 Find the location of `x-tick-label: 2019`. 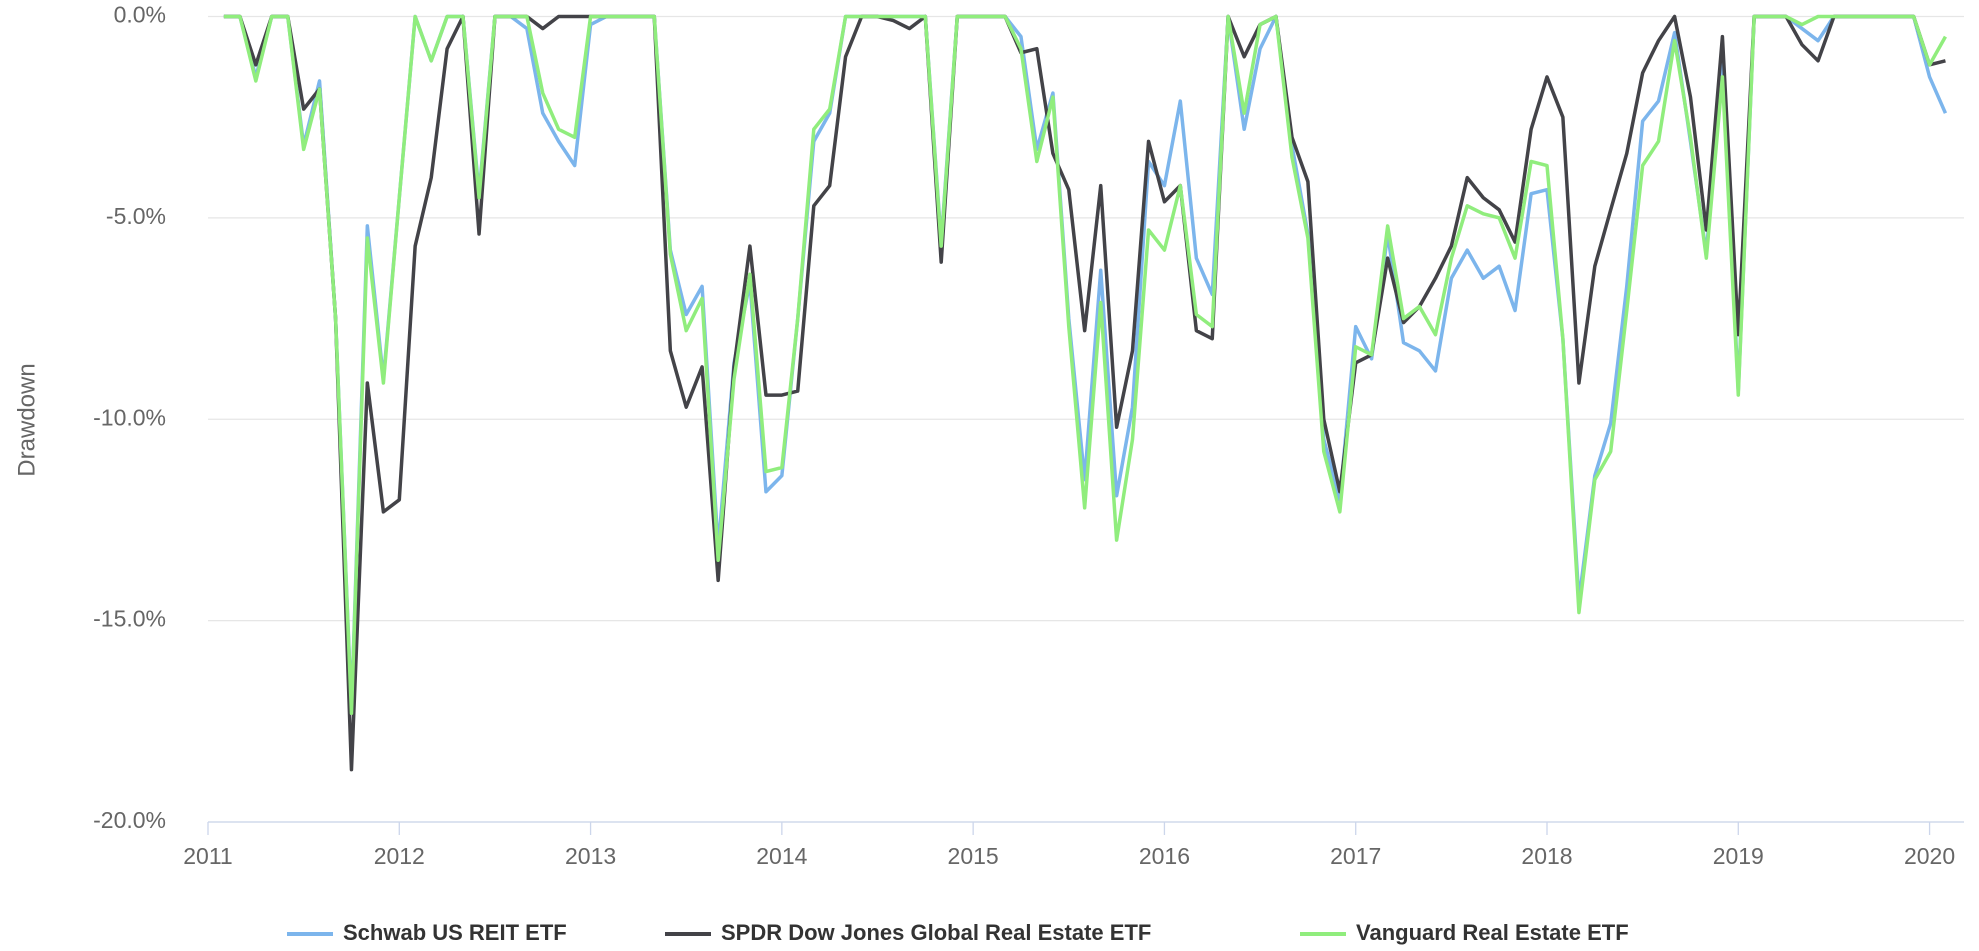

x-tick-label: 2019 is located at coordinates (1738, 856).